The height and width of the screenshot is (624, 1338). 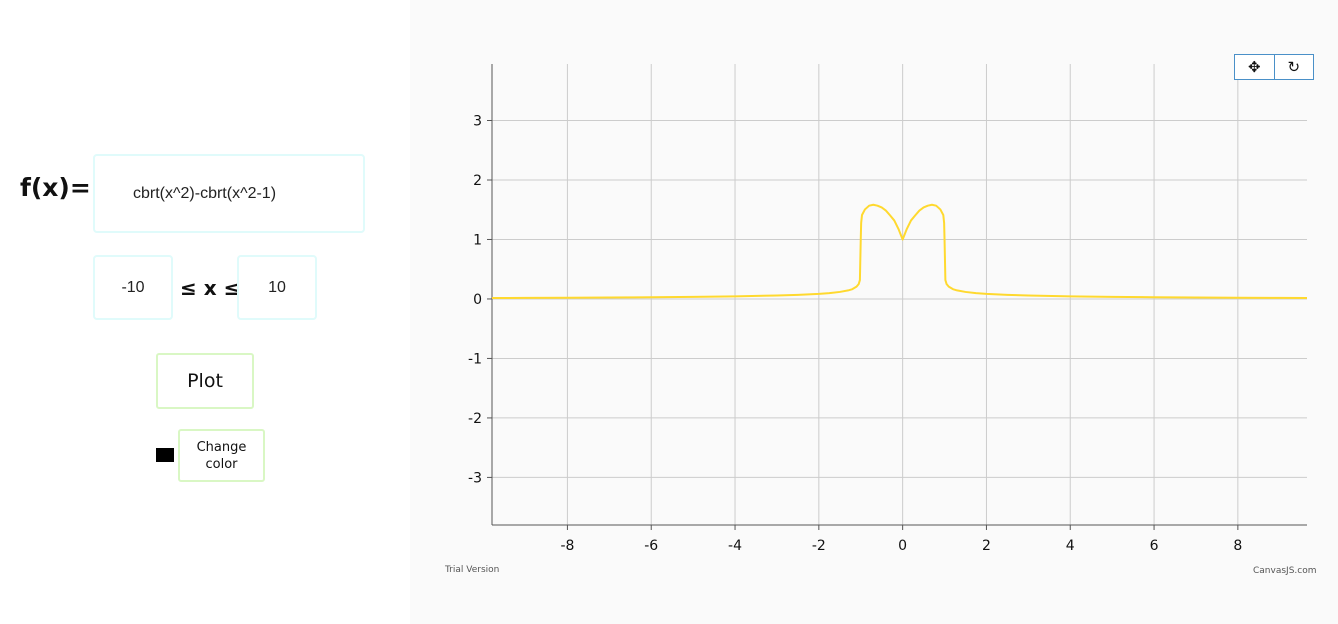 I want to click on x-tick-label: -6, so click(x=651, y=546).